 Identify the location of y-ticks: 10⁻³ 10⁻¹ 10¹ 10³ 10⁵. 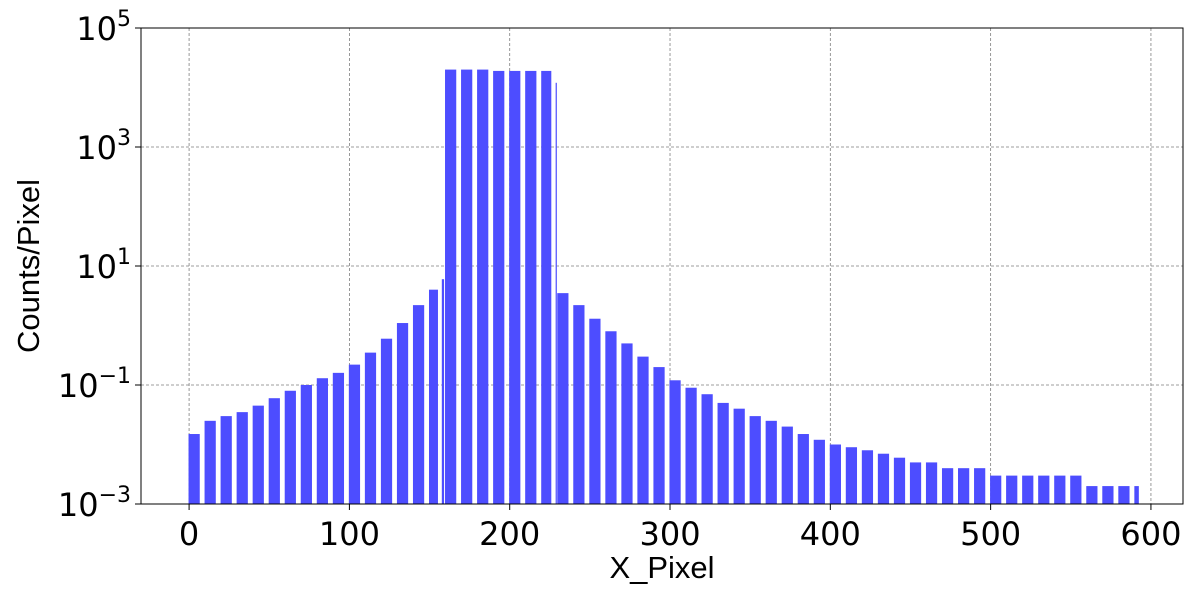
(99, 265).